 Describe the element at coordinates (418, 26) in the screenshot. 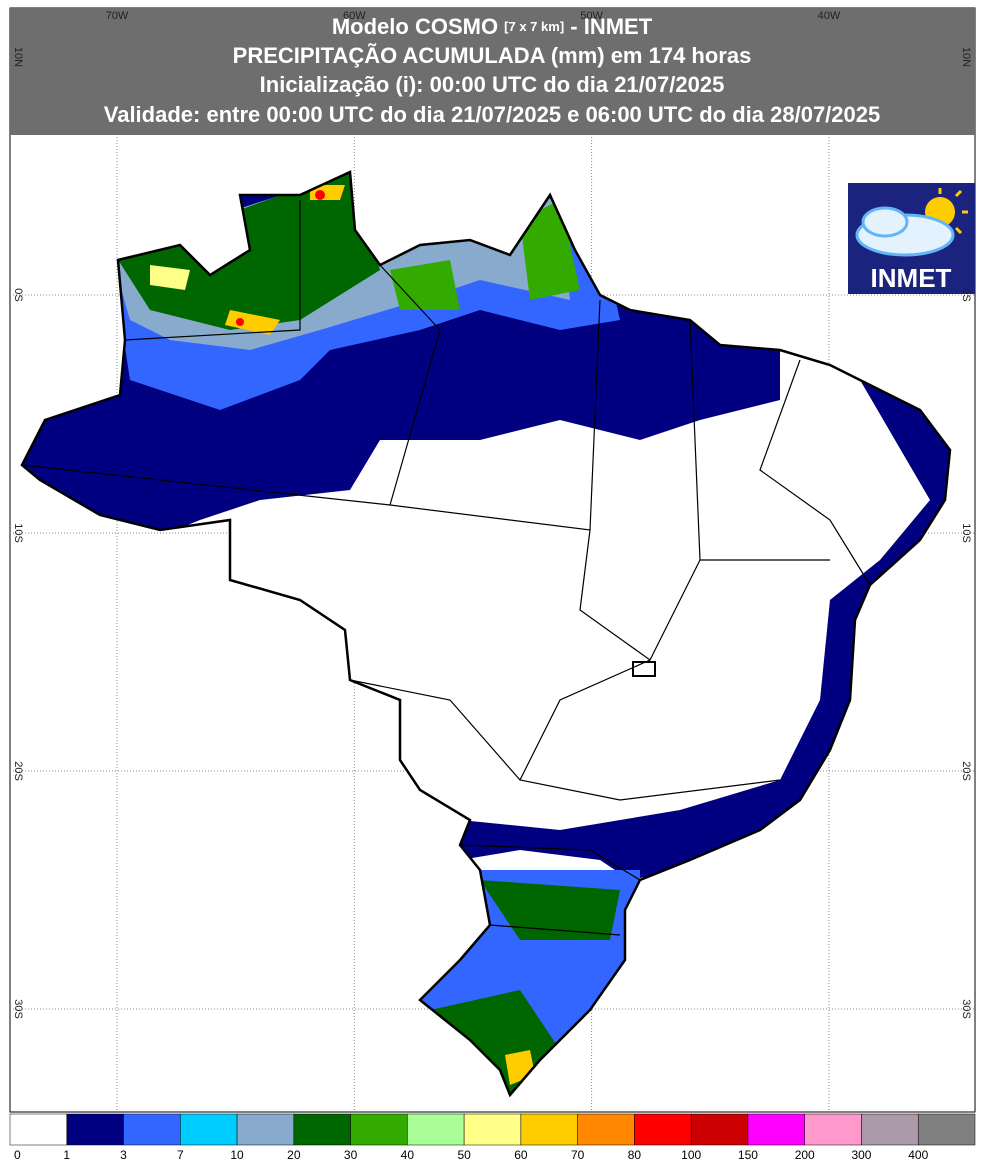

I see `title-text: Modelo COSMO` at that location.